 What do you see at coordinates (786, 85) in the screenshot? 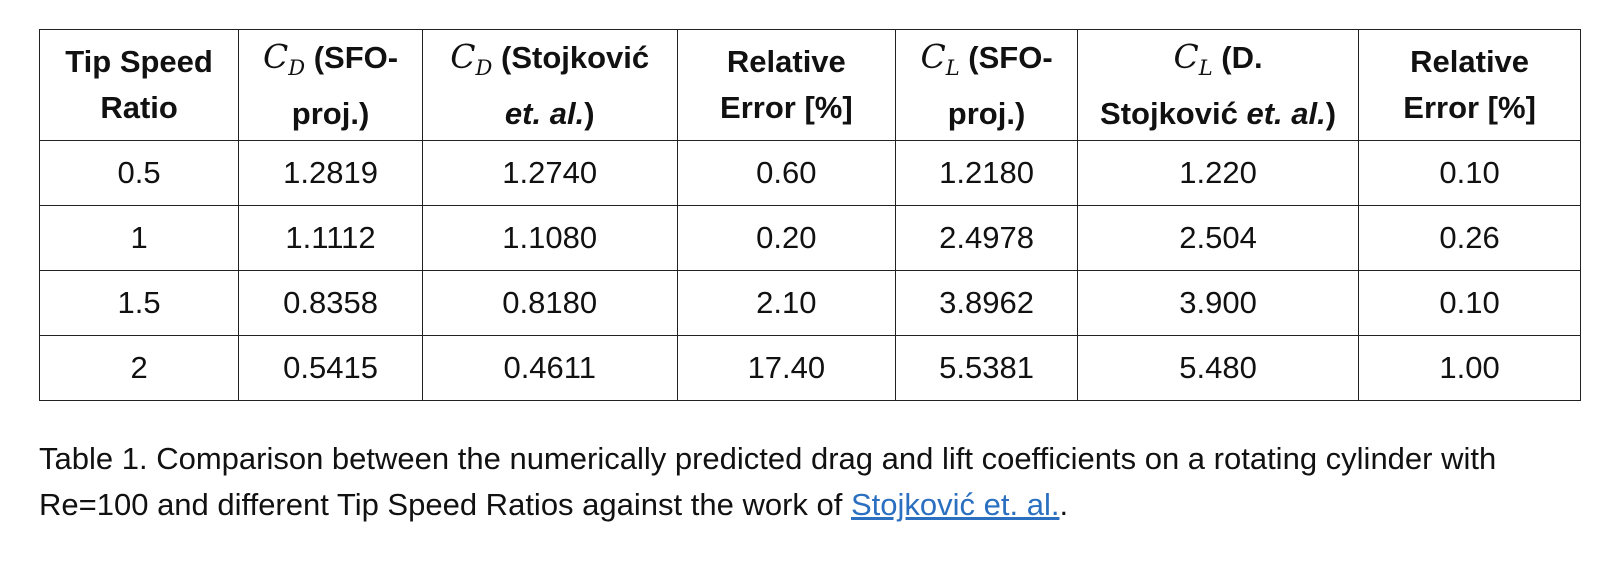
I see `header-relative-error-cd: Relative Error [%]` at bounding box center [786, 85].